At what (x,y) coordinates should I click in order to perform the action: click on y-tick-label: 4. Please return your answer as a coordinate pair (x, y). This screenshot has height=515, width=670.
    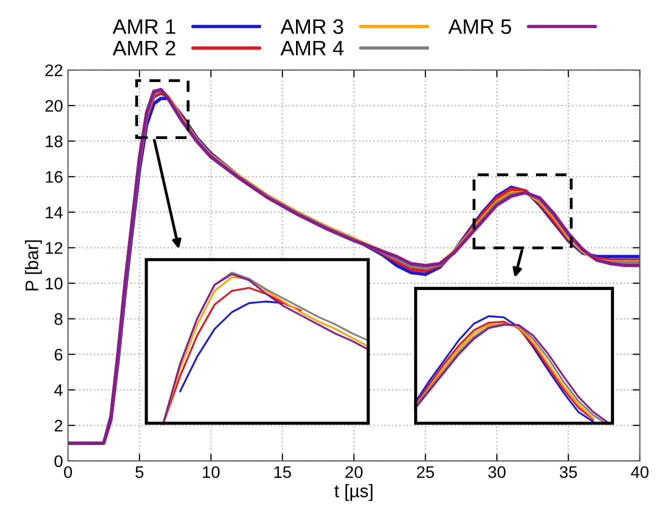
    Looking at the image, I should click on (58, 390).